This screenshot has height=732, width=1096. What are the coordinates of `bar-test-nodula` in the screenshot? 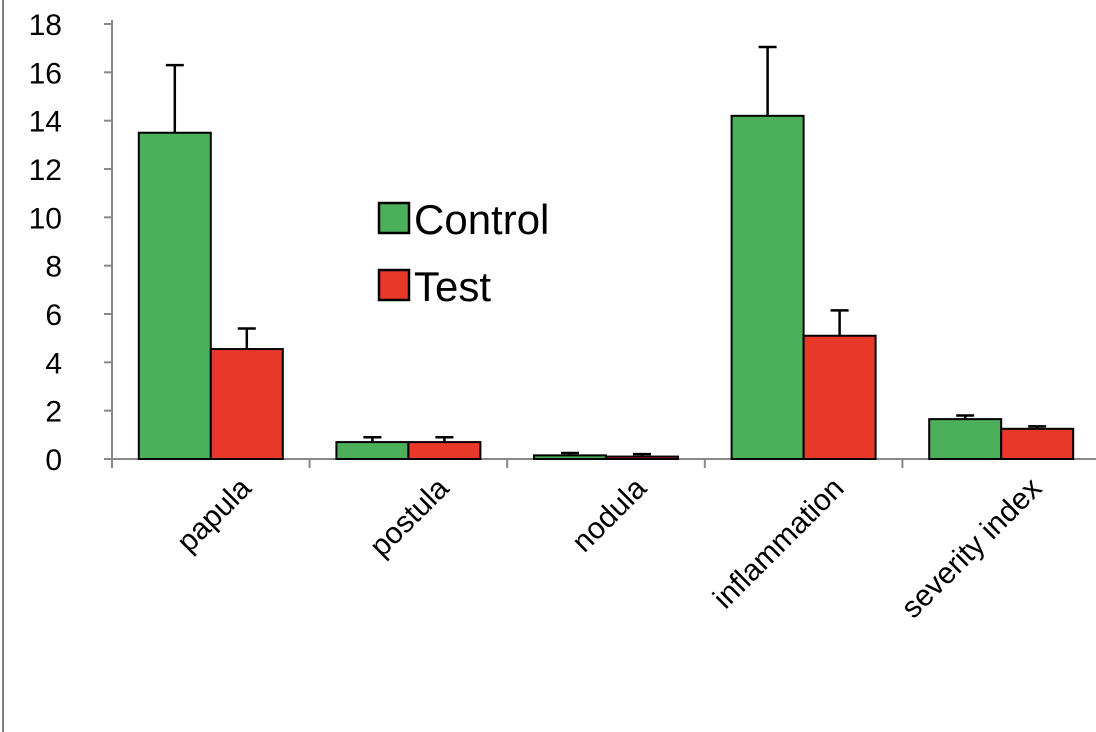 It's located at (642, 458).